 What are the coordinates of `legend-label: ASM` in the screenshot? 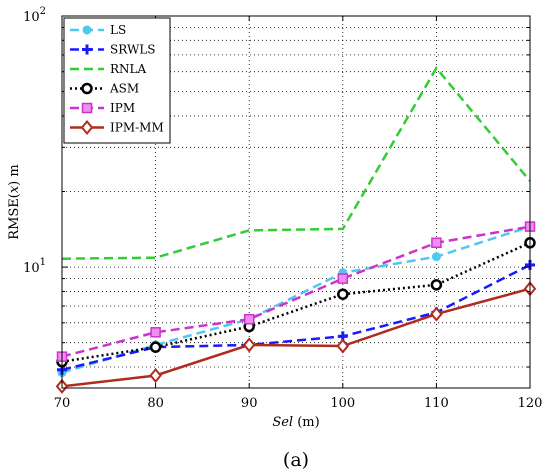 It's located at (124, 89).